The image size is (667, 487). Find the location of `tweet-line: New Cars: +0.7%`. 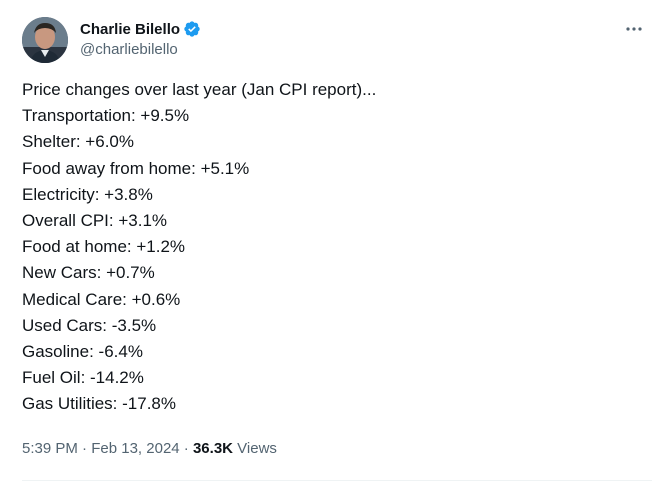

tweet-line: New Cars: +0.7% is located at coordinates (88, 273).